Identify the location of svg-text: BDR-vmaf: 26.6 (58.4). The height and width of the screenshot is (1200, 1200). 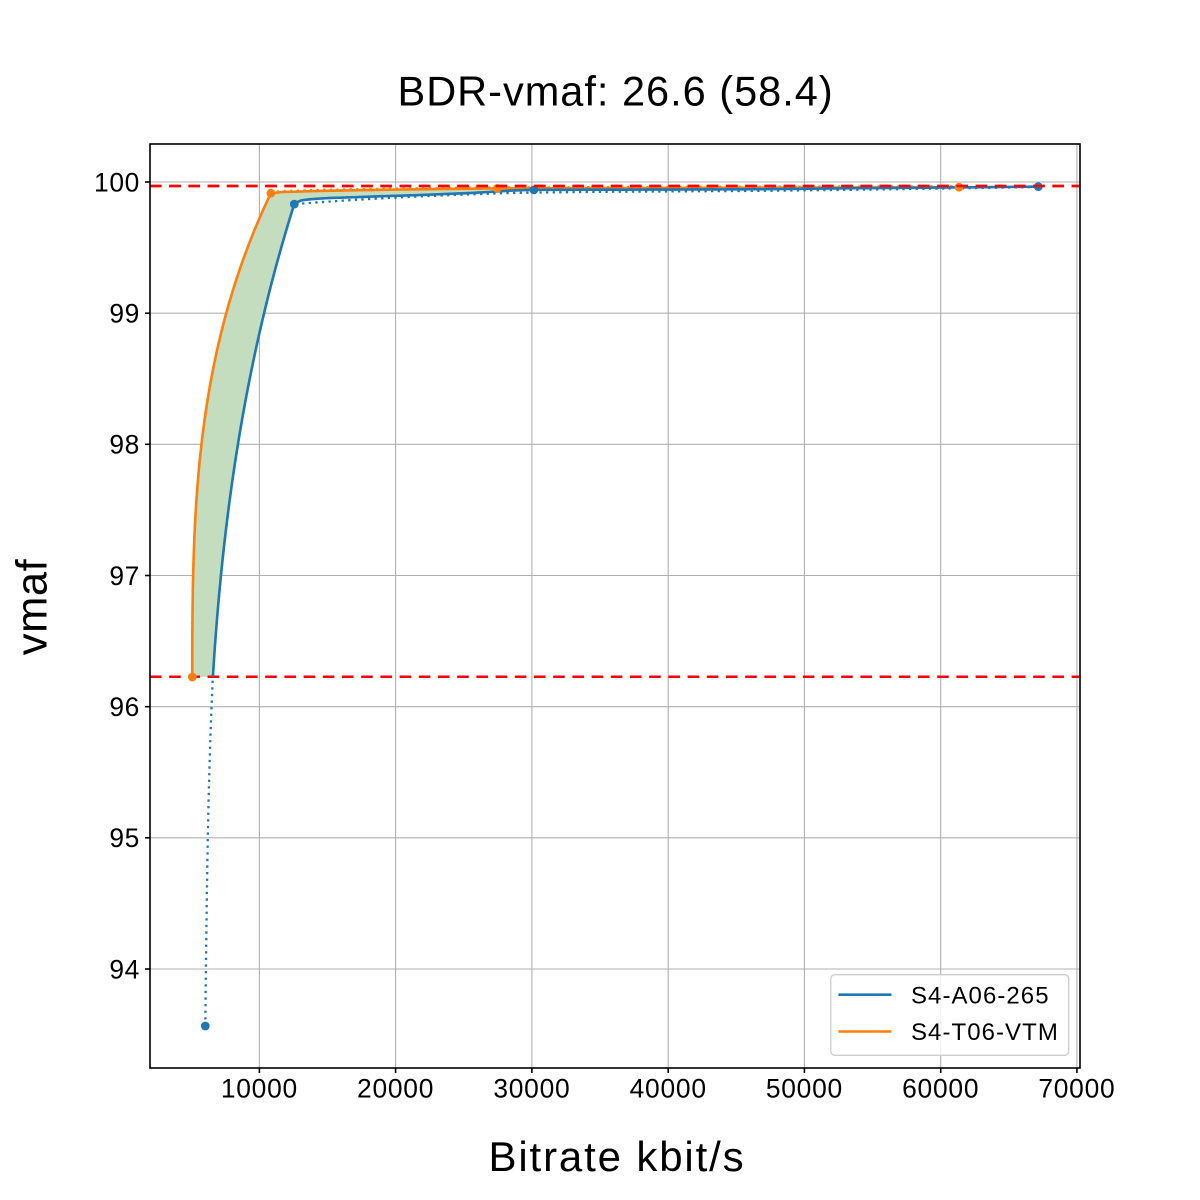
(616, 91).